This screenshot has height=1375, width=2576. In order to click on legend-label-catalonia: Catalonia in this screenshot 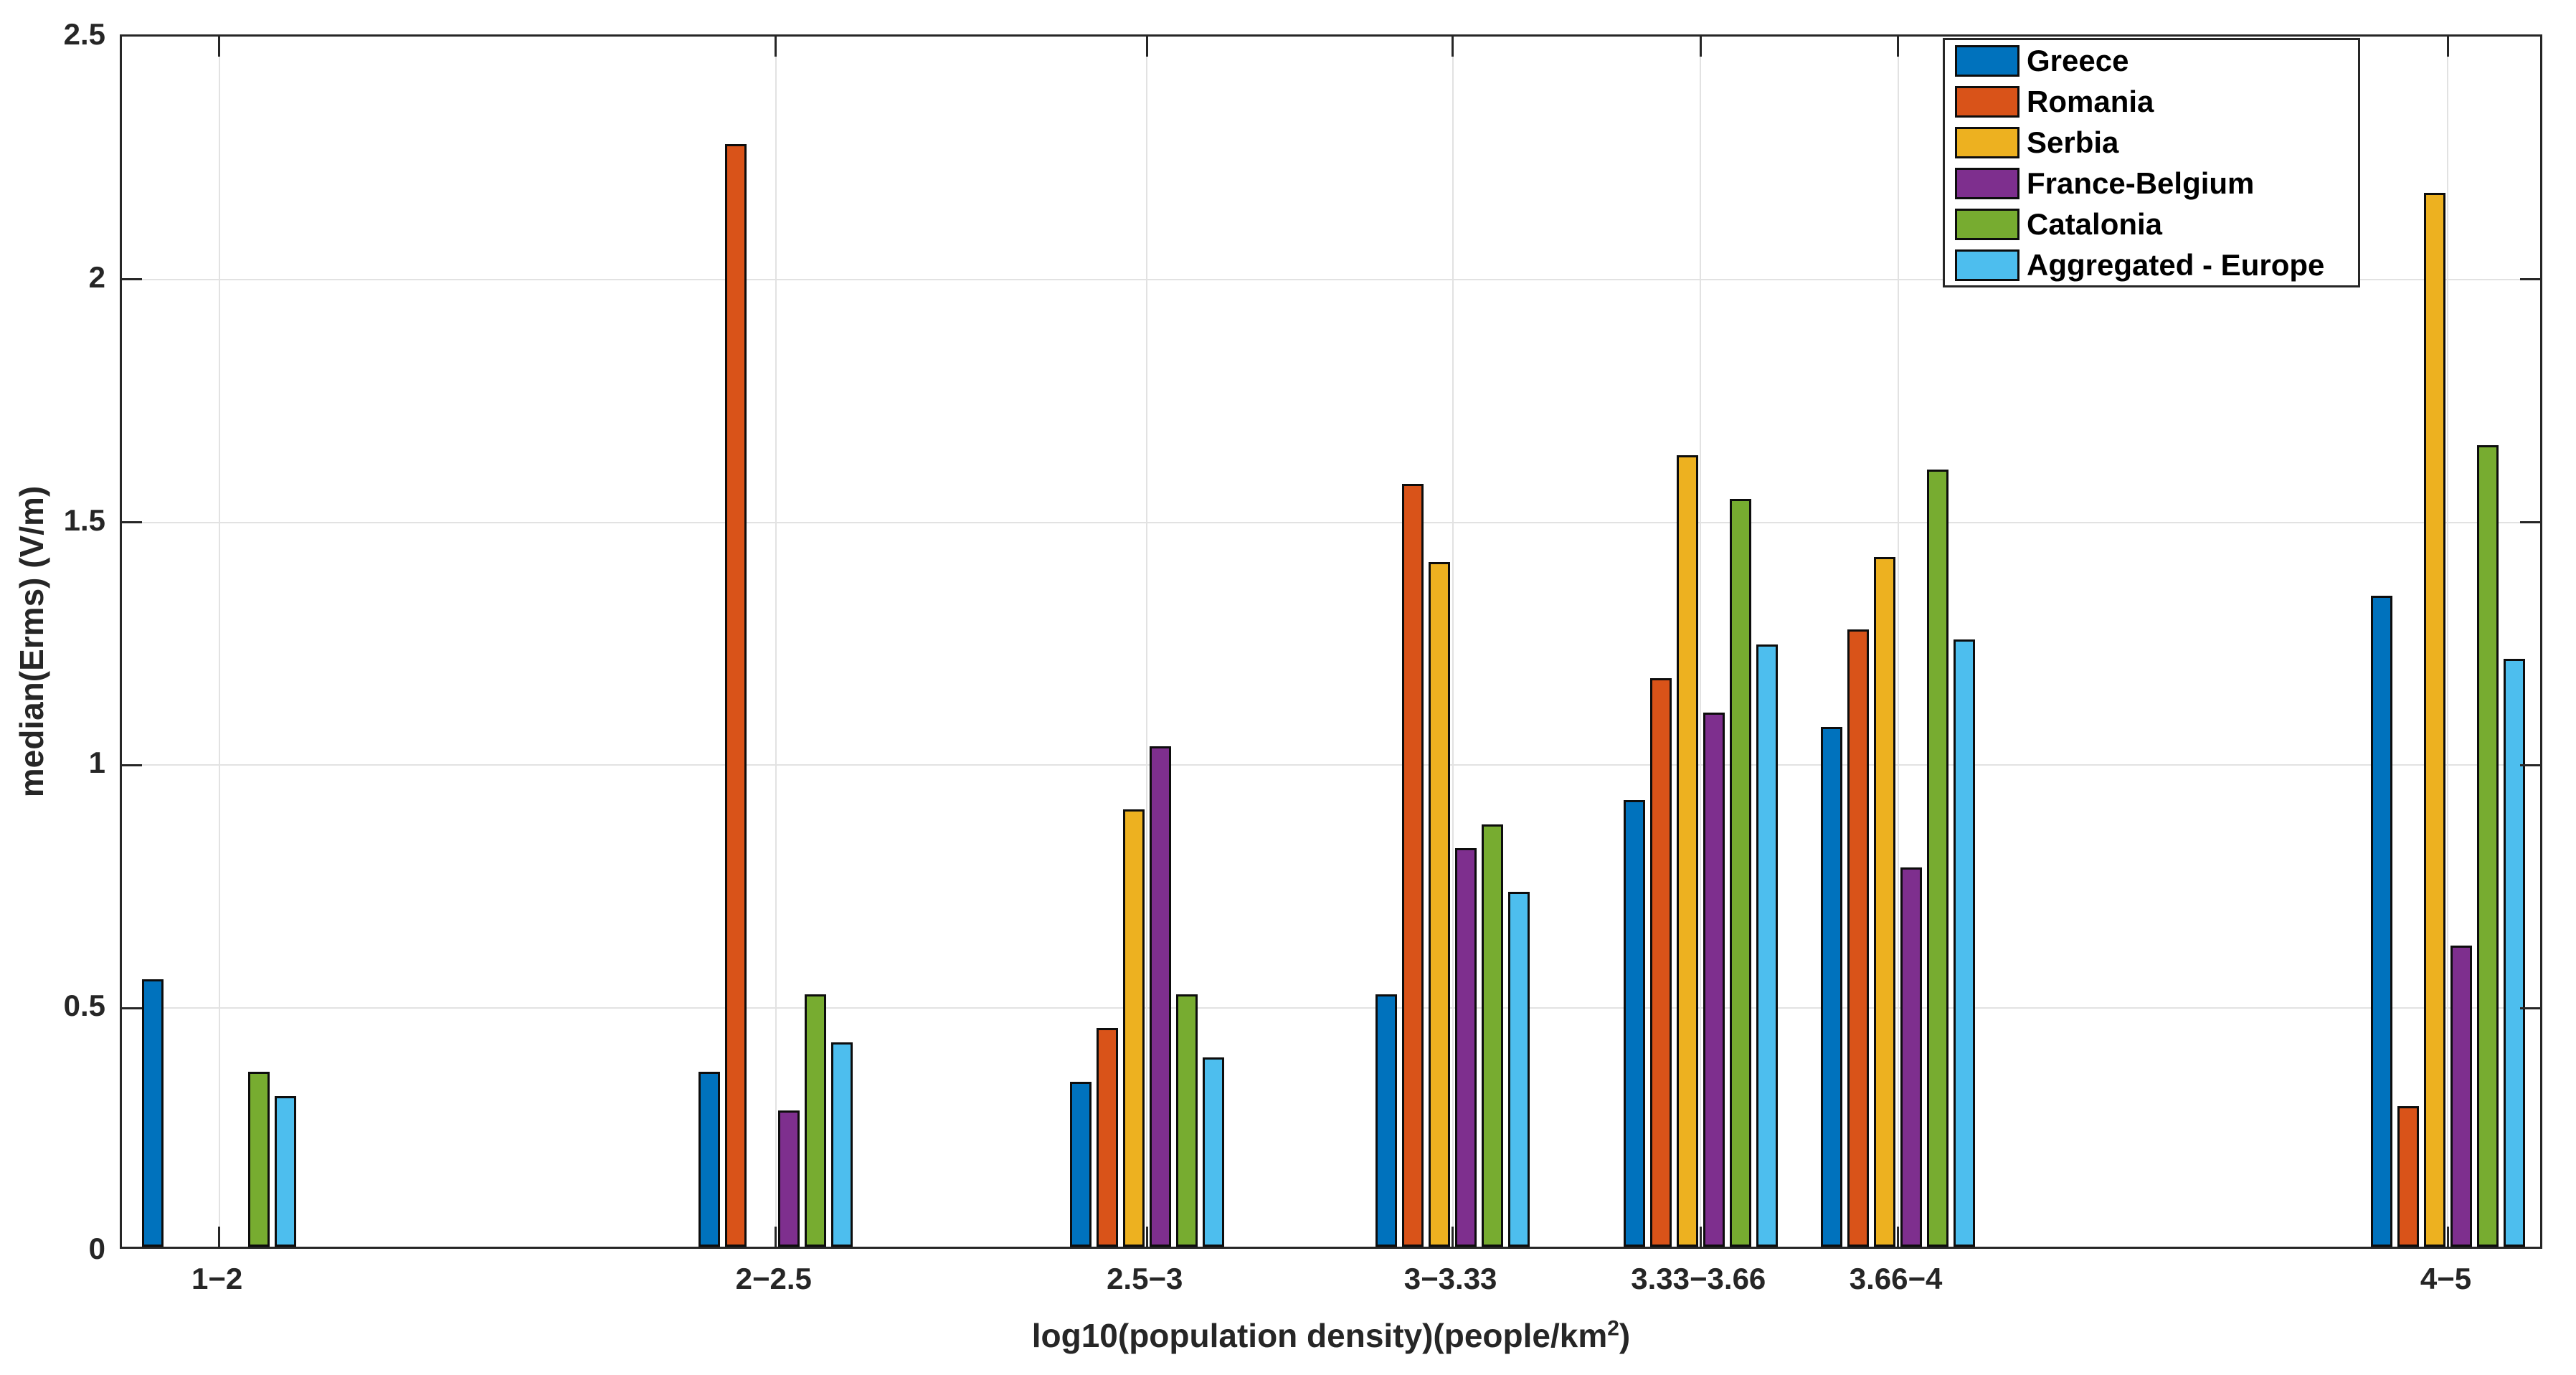, I will do `click(2095, 223)`.